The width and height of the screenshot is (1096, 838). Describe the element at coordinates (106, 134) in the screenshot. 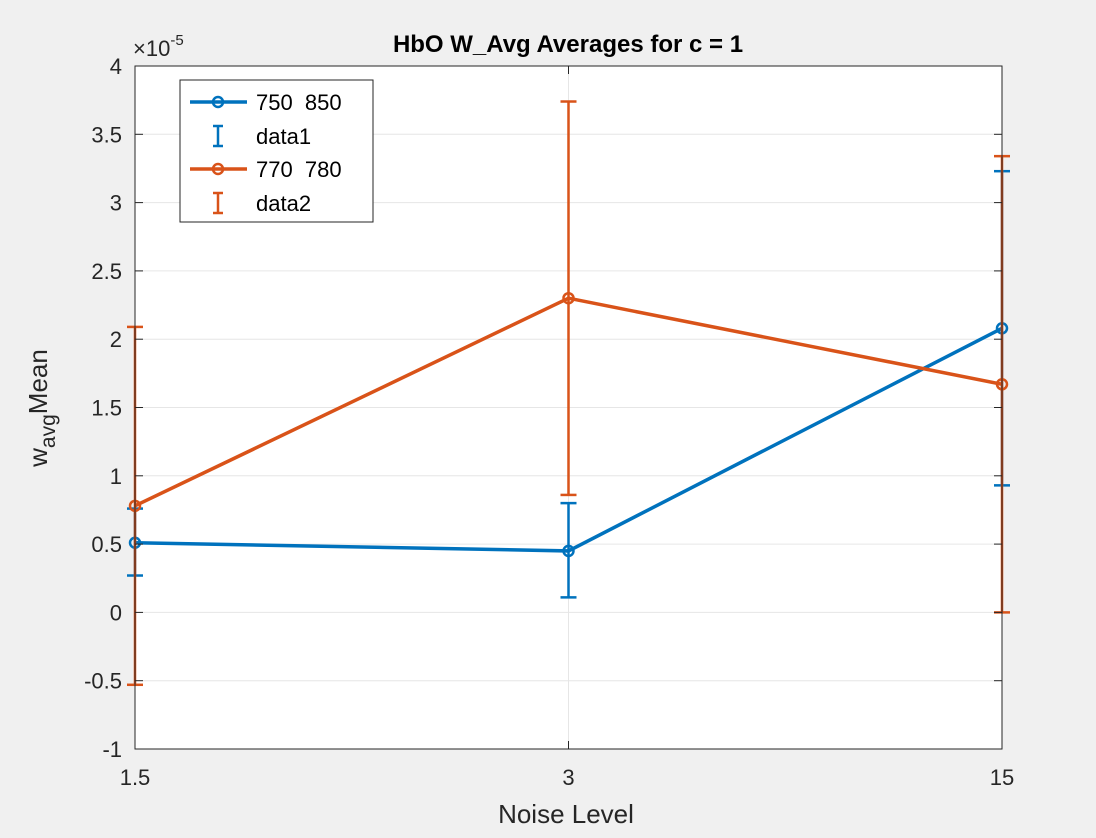

I see `y-tick-label: 3.5` at that location.